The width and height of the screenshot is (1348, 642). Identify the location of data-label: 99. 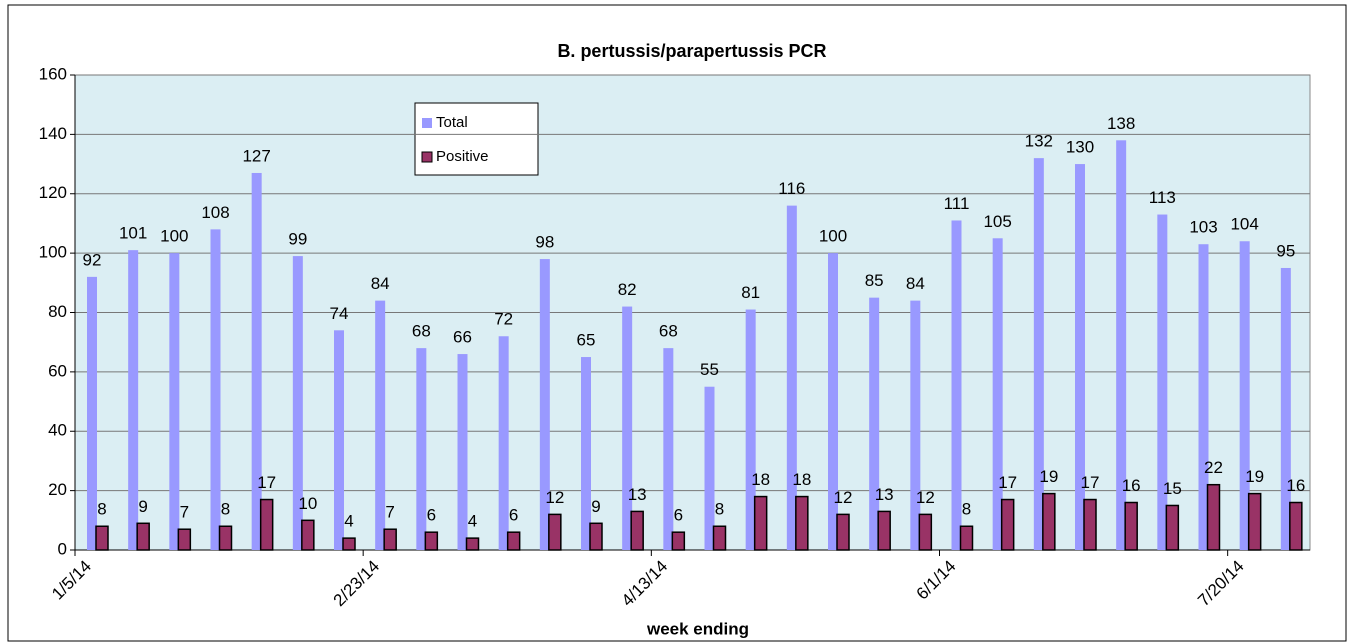
(297, 239).